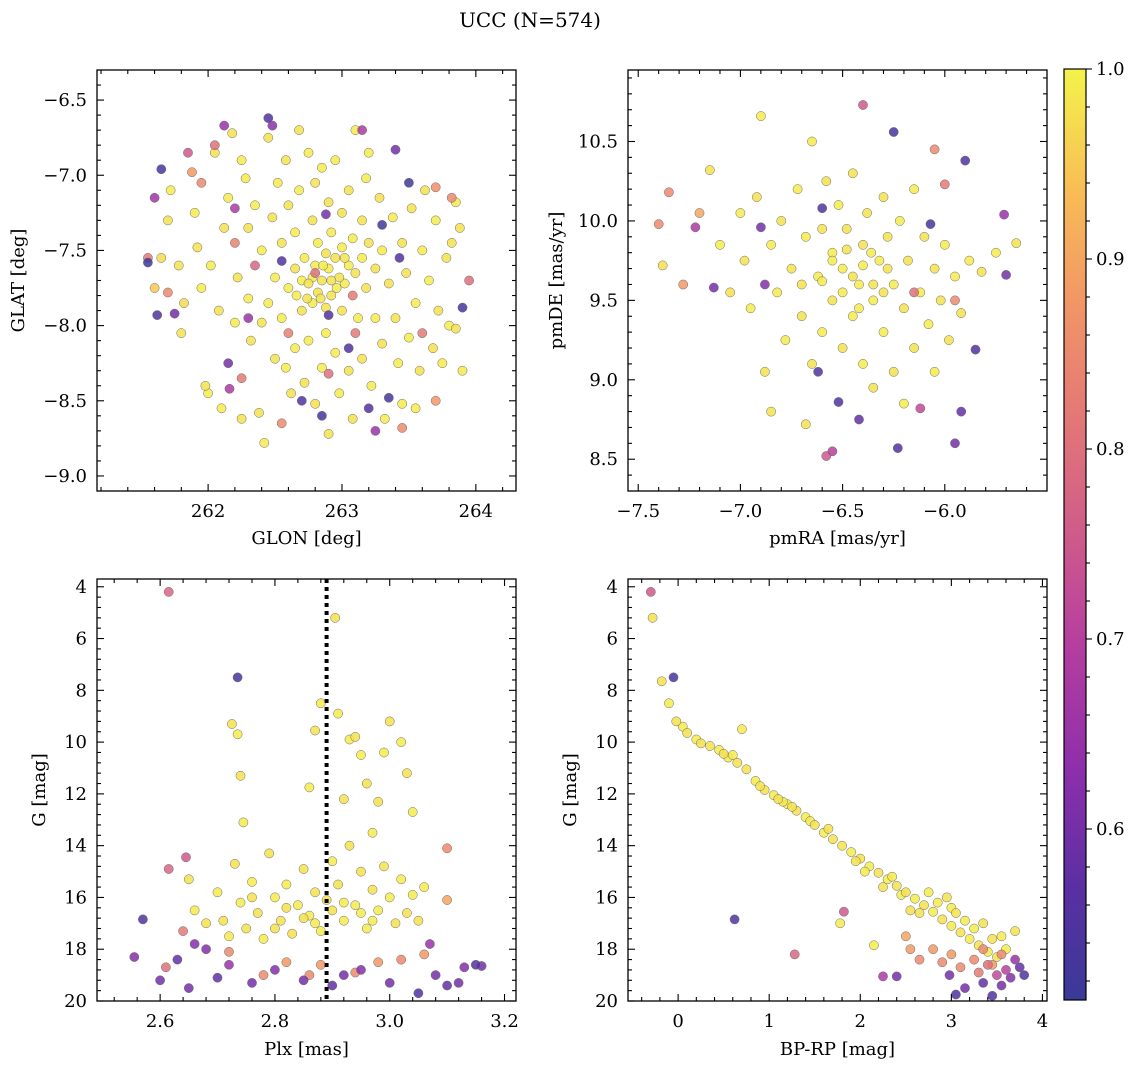 Image resolution: width=1136 pixels, height=1068 pixels. Describe the element at coordinates (1110, 69) in the screenshot. I see `colorbar-tick-label: 1.0` at that location.